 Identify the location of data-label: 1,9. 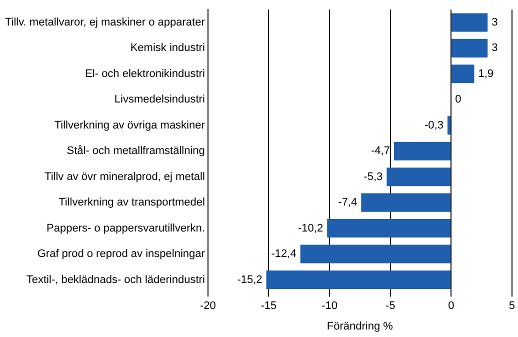
(486, 74).